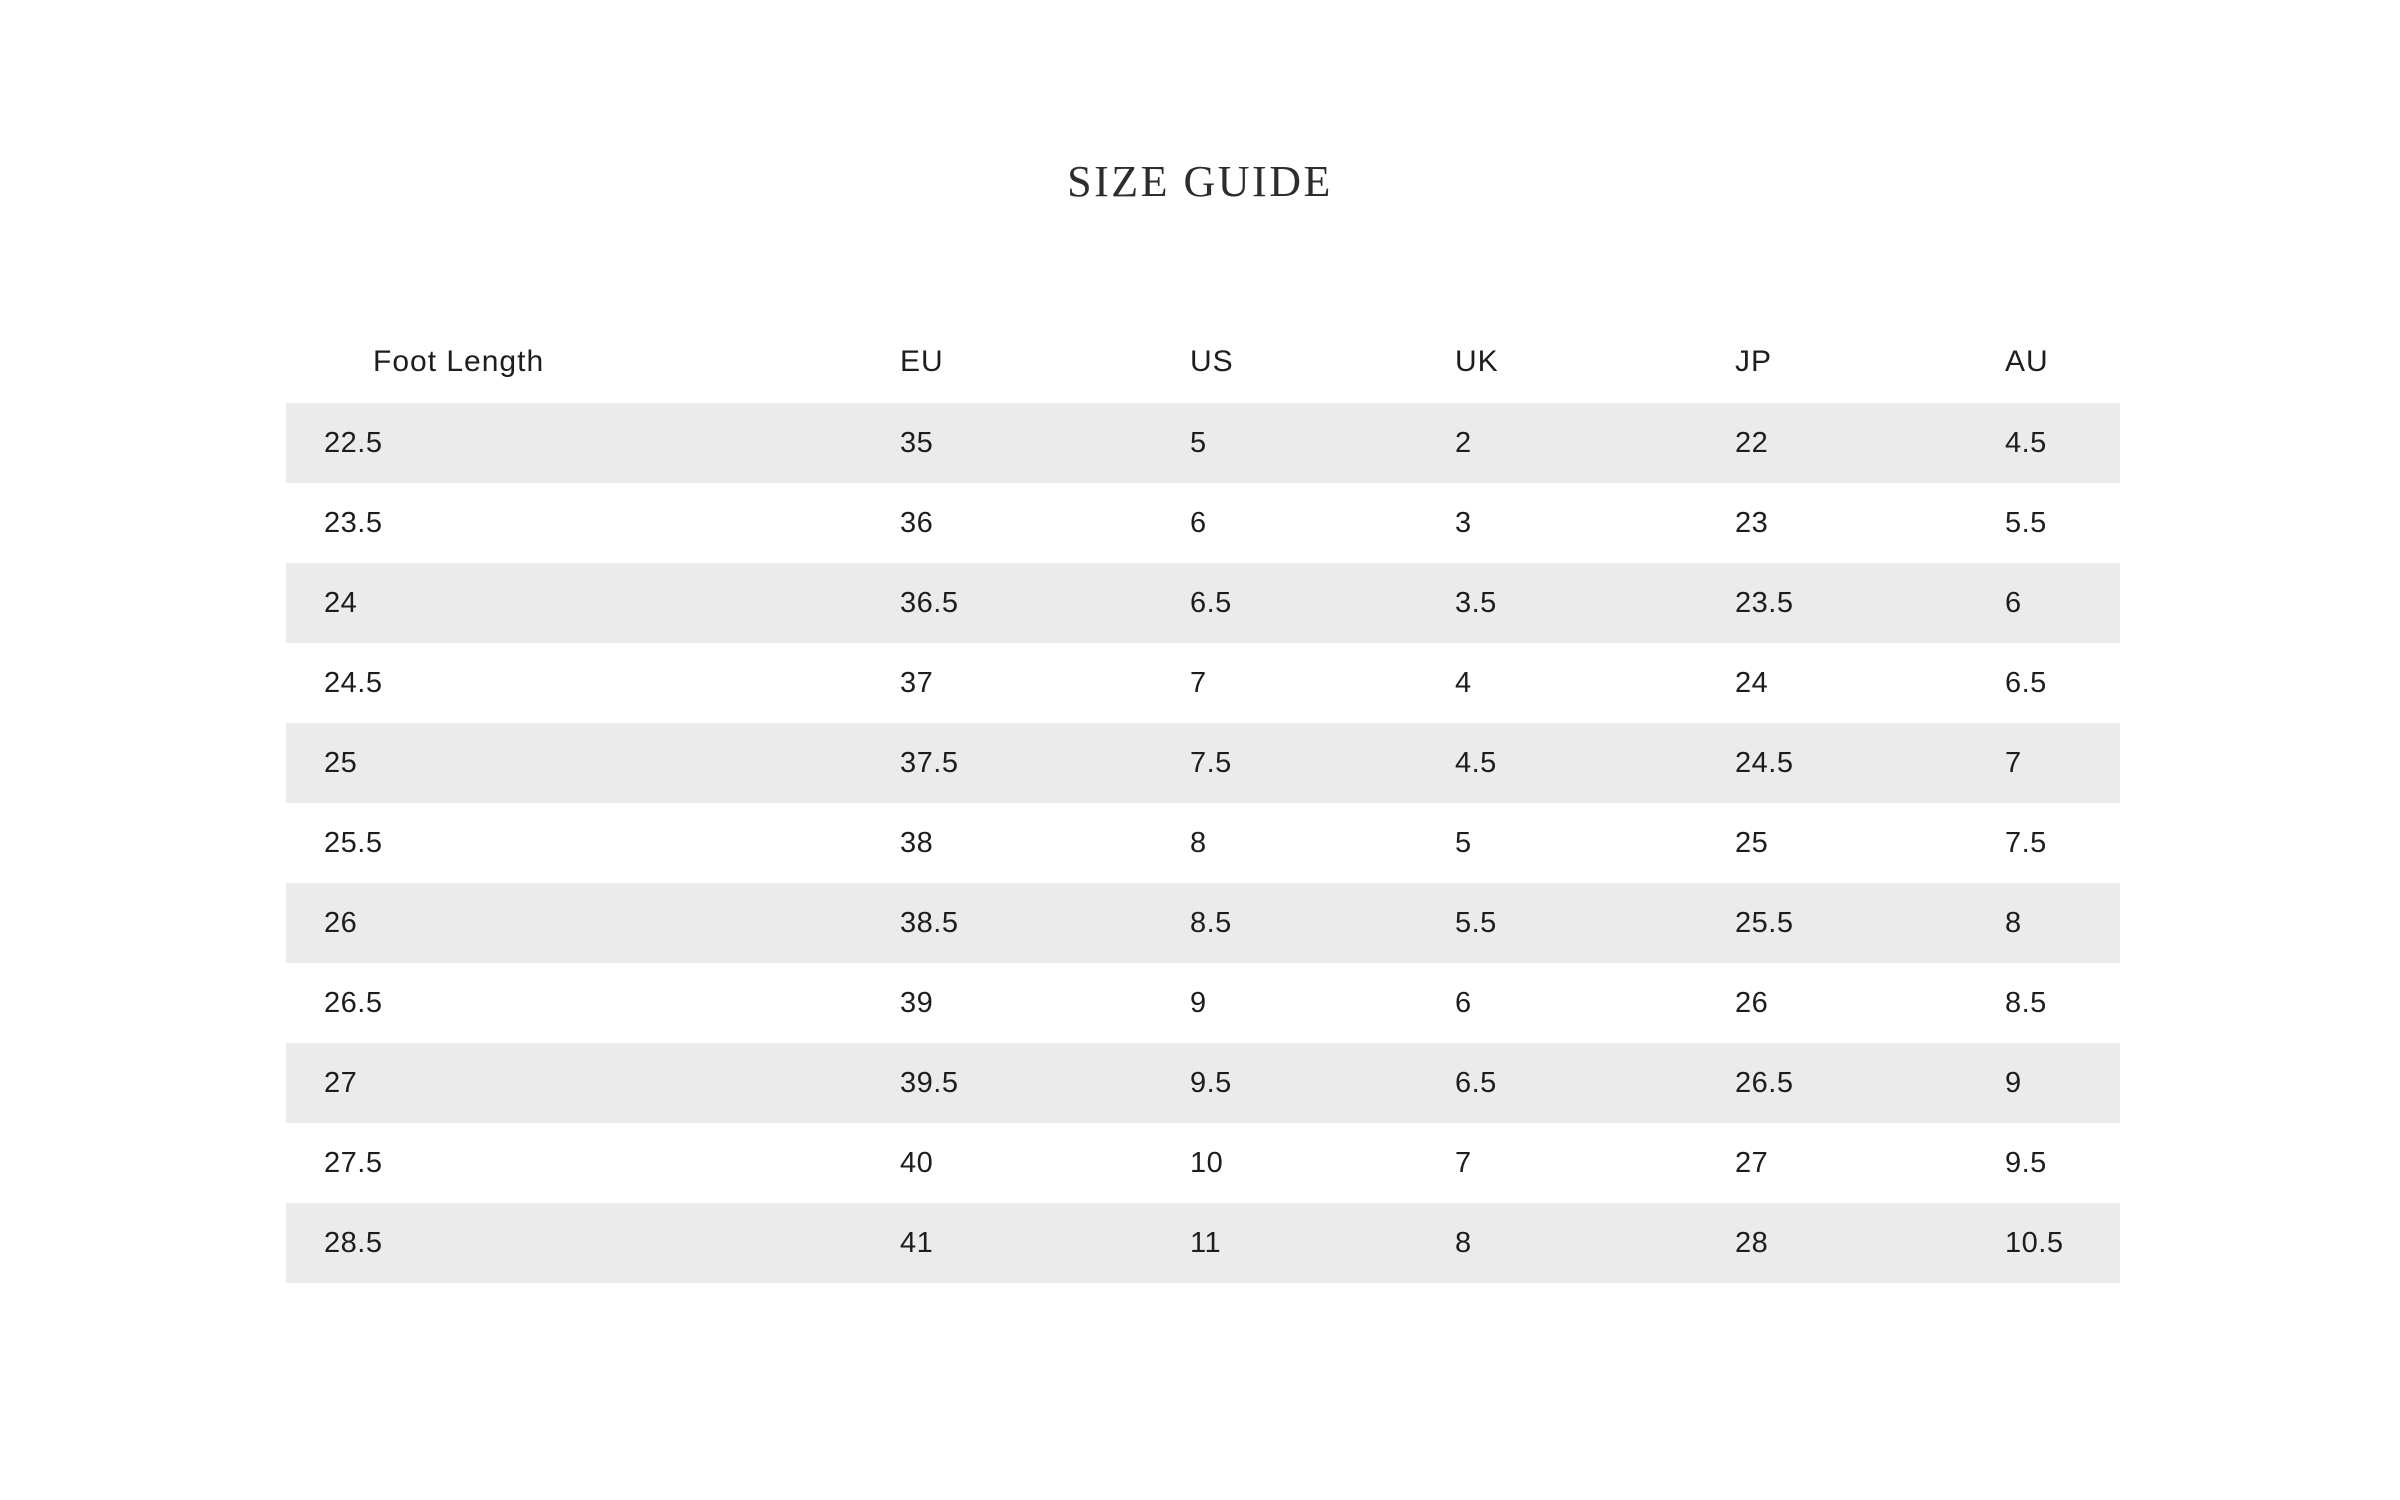  Describe the element at coordinates (917, 682) in the screenshot. I see `cell-eu: 37` at that location.